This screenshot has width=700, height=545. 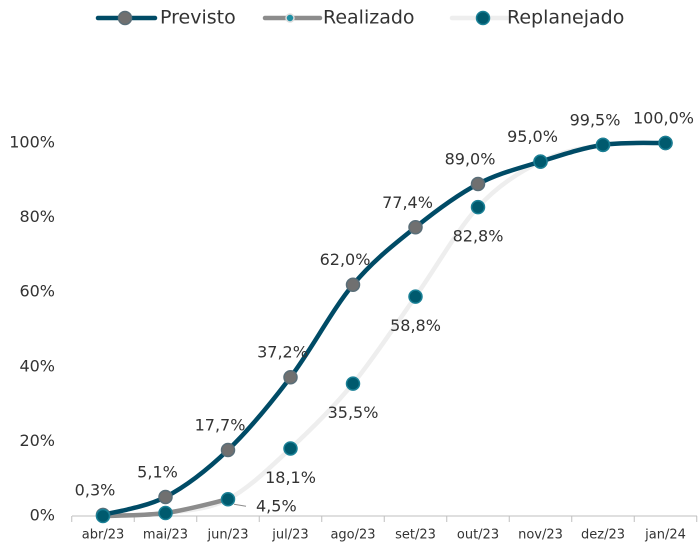 What do you see at coordinates (32, 142) in the screenshot?
I see `y-tick-label: 100%` at bounding box center [32, 142].